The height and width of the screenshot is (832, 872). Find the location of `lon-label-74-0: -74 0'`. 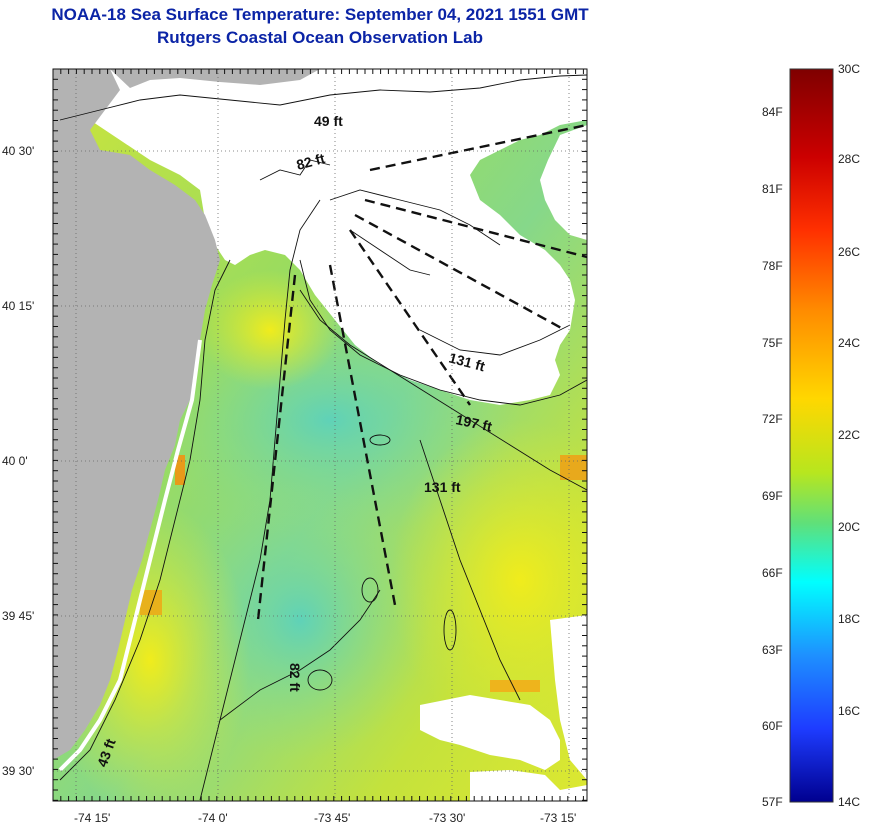

lon-label-74-0: -74 0' is located at coordinates (213, 818).